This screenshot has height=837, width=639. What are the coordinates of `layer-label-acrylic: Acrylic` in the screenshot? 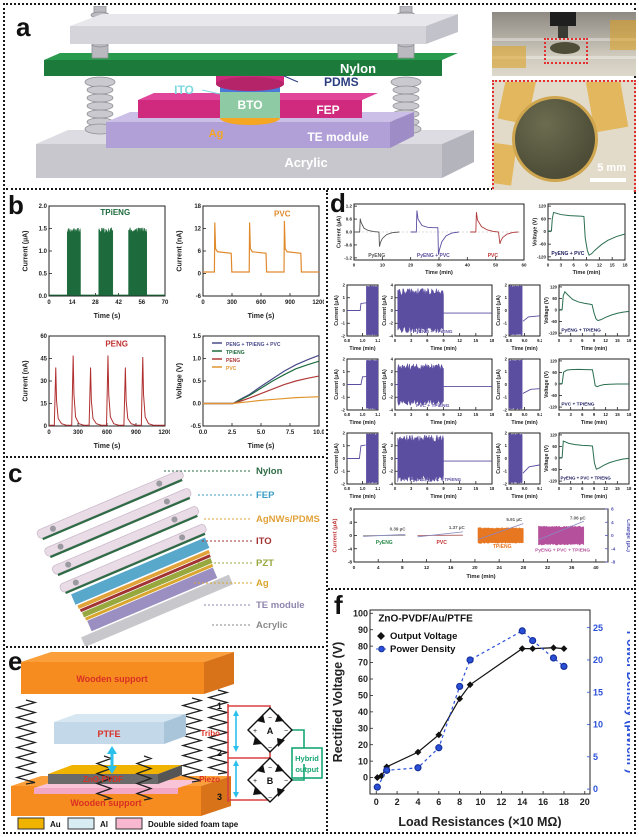 It's located at (272, 625).